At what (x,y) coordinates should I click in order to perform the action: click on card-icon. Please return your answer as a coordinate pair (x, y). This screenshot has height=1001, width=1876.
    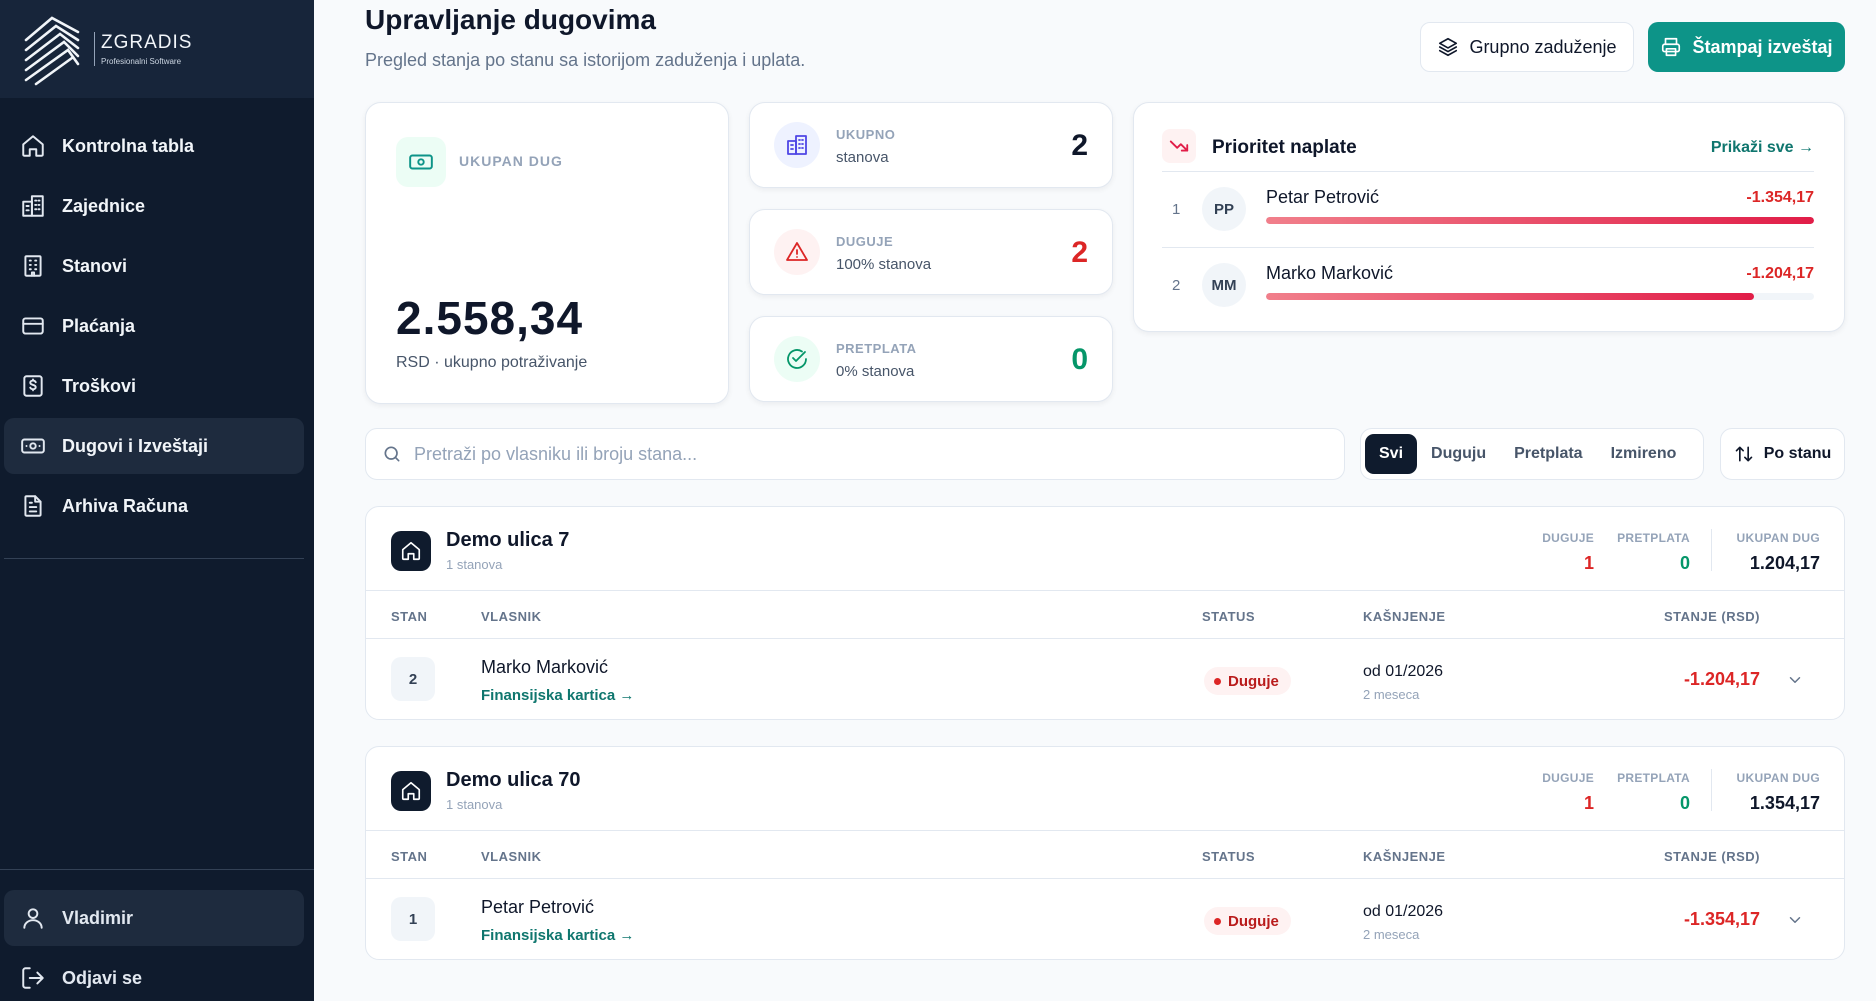
    Looking at the image, I should click on (33, 326).